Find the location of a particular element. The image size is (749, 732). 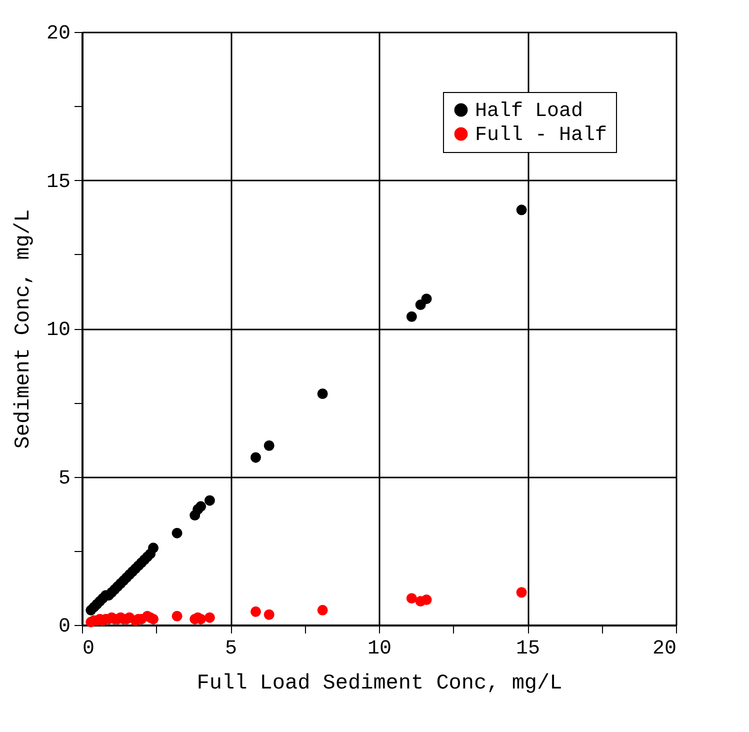

y-tick-label: 15 is located at coordinates (58, 182).